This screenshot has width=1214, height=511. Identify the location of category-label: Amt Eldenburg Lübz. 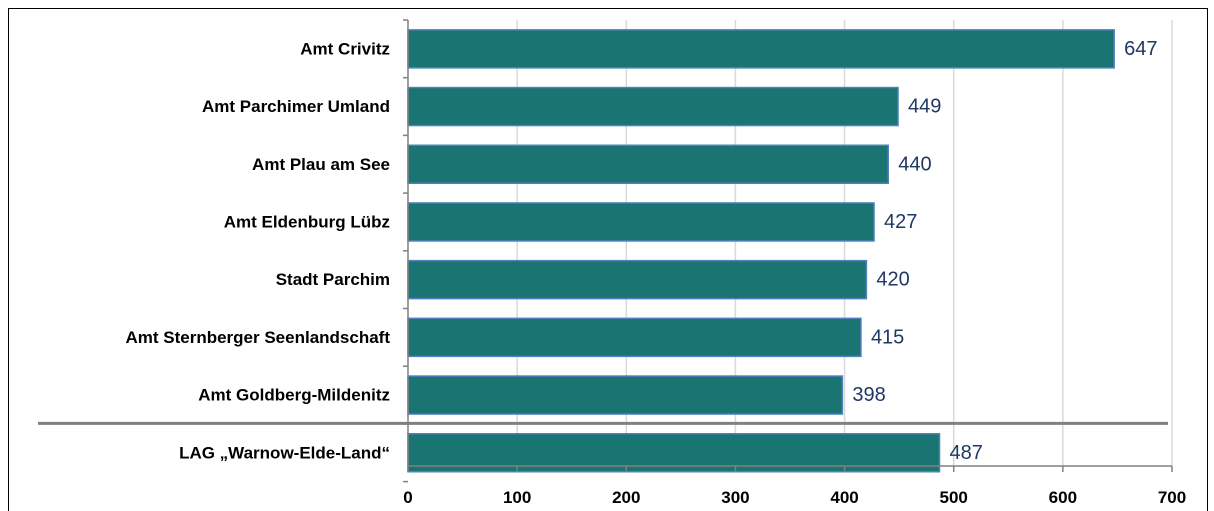
(307, 221).